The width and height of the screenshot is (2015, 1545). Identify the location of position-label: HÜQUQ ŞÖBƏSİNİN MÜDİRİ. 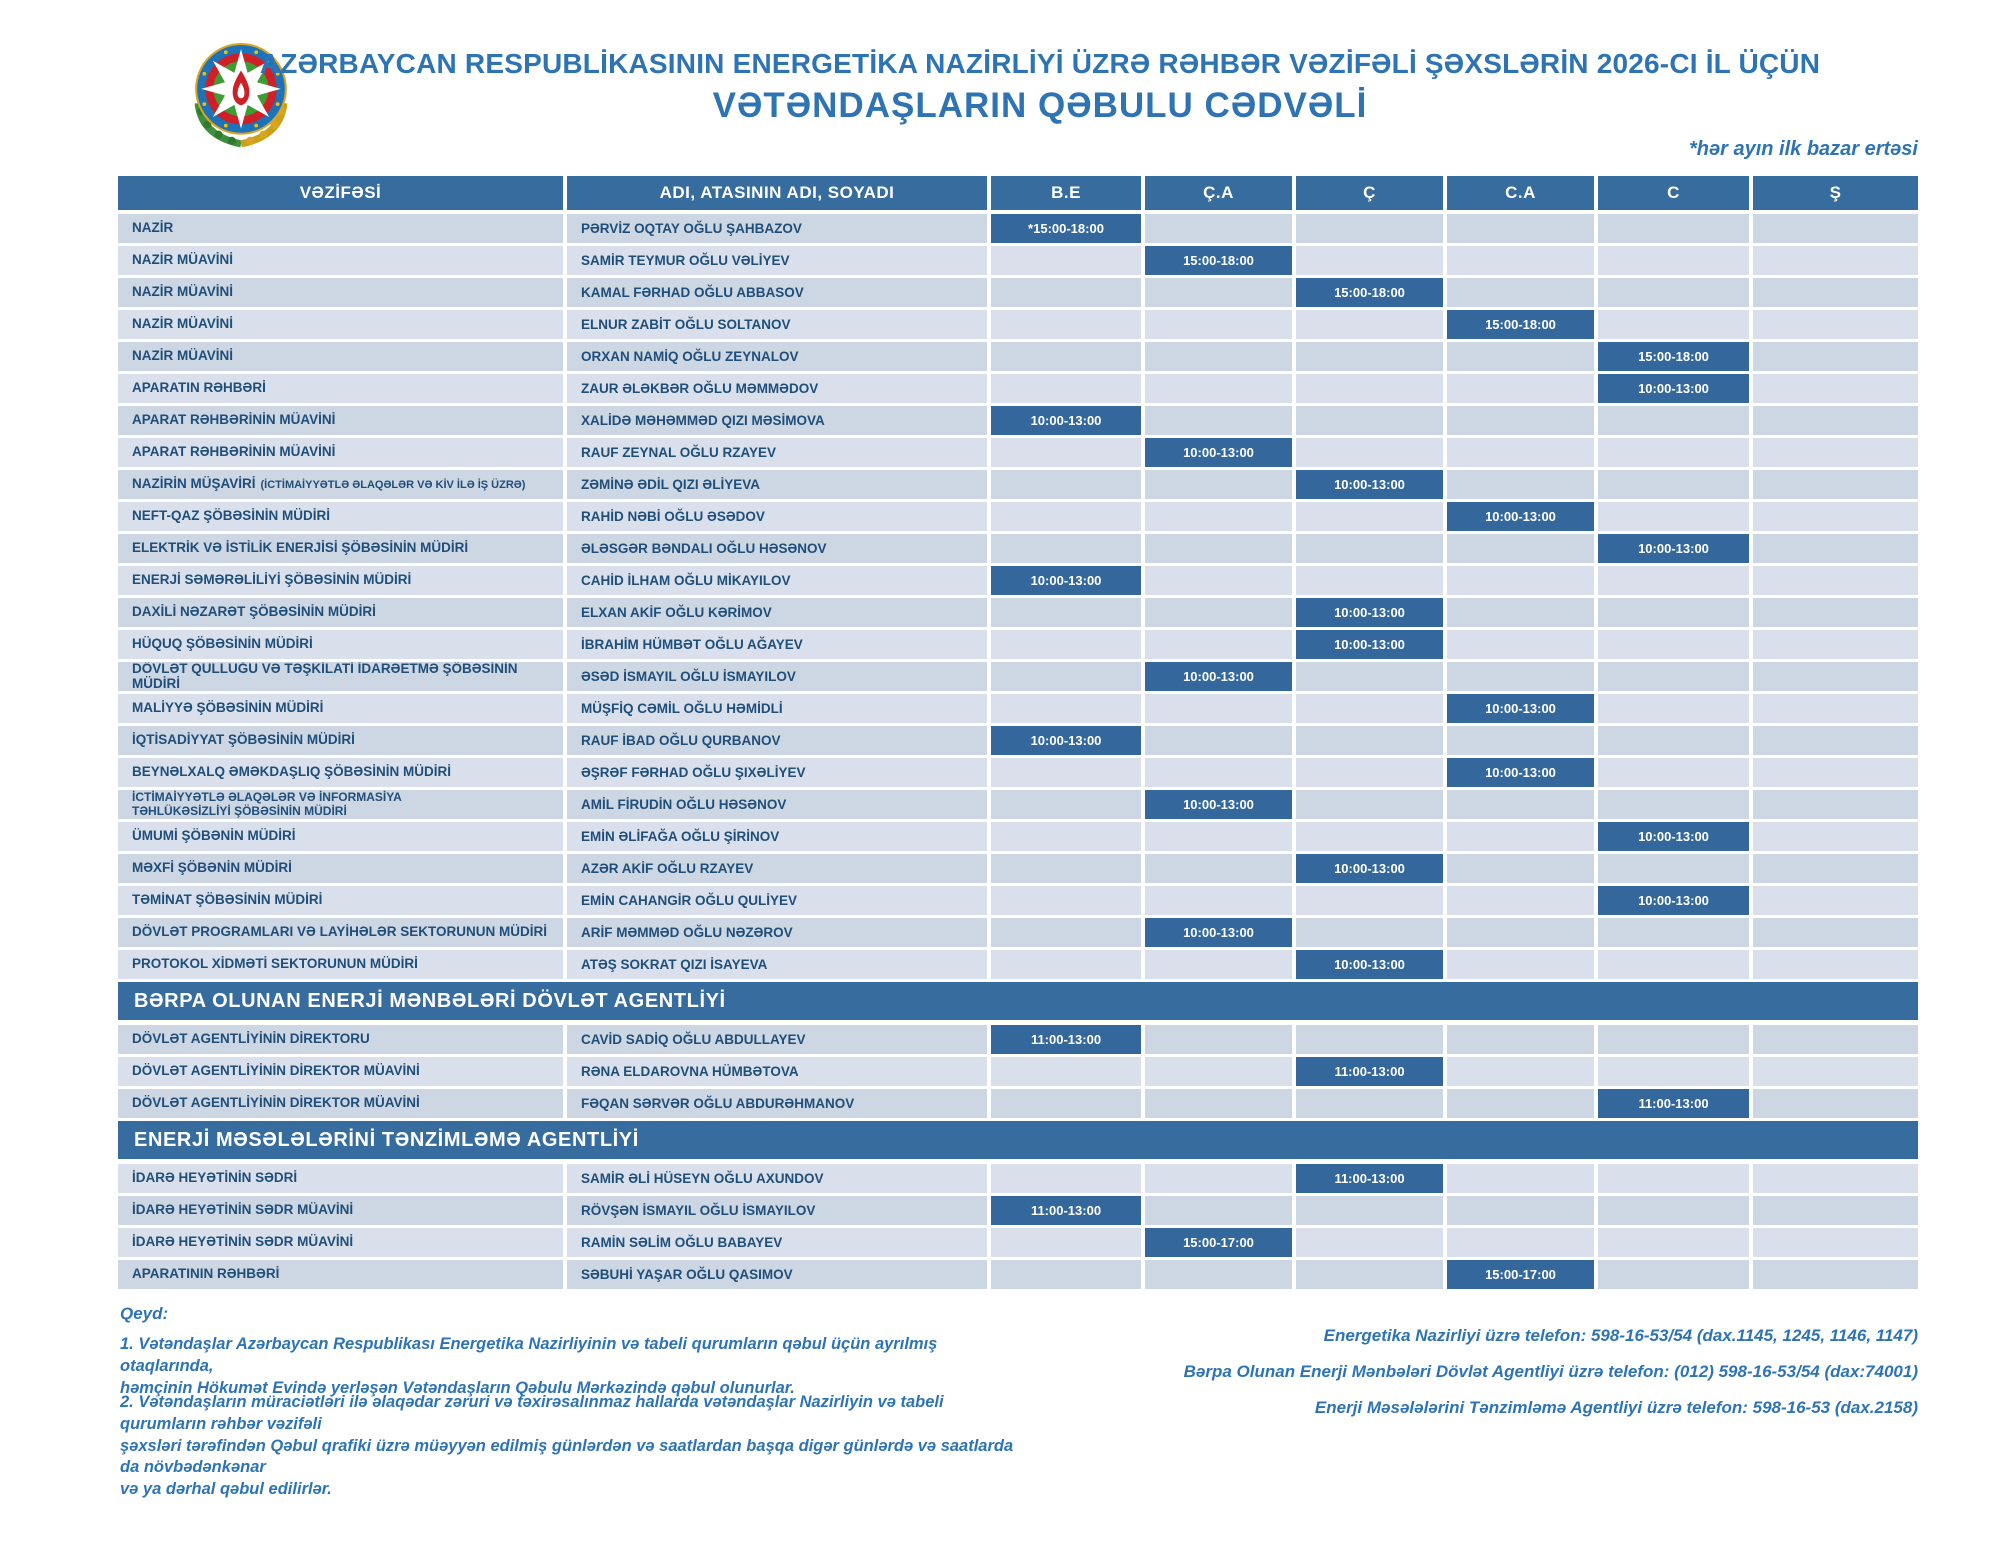
(222, 644).